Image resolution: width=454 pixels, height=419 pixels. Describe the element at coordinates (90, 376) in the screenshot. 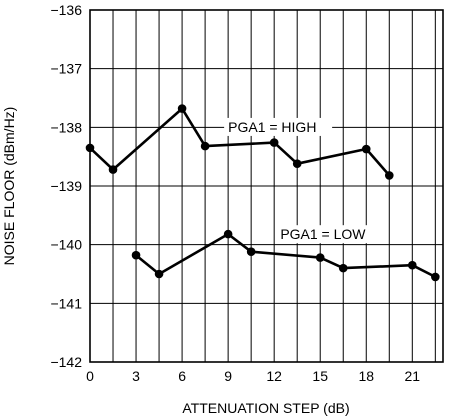

I see `x-tick-label: 0` at that location.